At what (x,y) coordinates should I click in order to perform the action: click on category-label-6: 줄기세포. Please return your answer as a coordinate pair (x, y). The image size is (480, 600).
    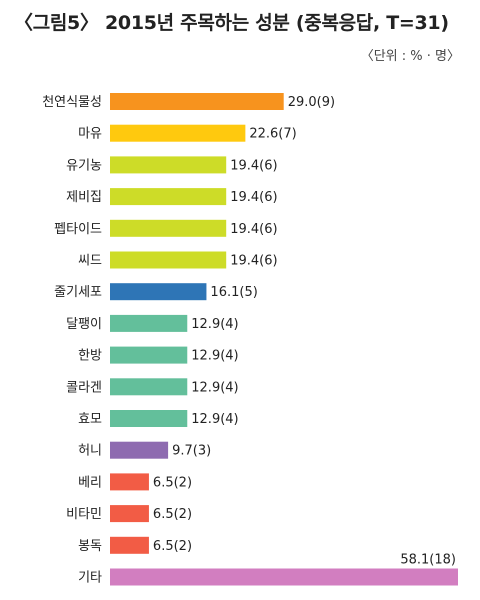
    Looking at the image, I should click on (78, 292).